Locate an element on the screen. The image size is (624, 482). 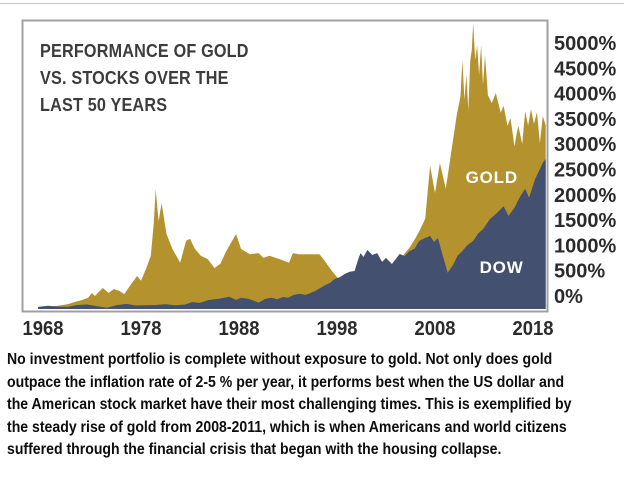
x-axis-tick-label: 1988 is located at coordinates (239, 329).